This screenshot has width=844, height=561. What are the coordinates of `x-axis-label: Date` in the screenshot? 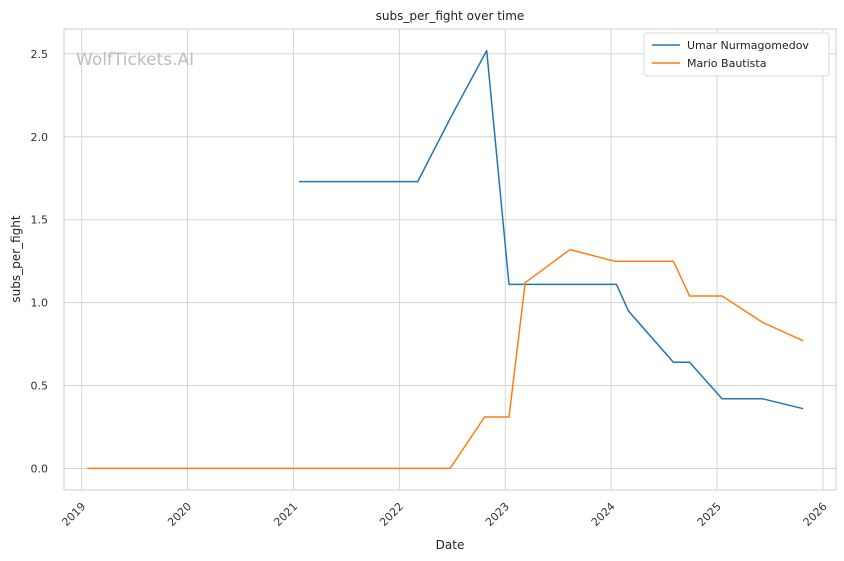 It's located at (450, 545).